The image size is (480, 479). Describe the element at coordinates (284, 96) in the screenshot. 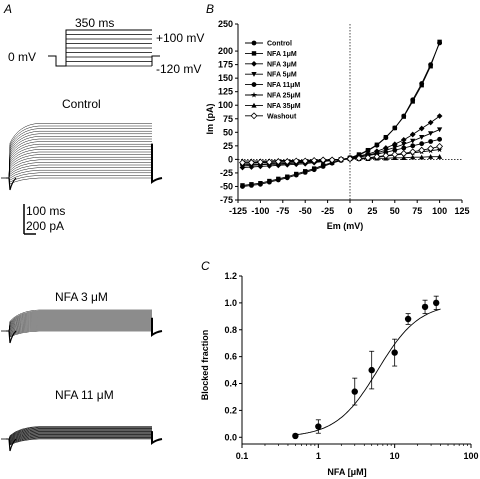

I see `legend-label: NFA 25μM` at that location.